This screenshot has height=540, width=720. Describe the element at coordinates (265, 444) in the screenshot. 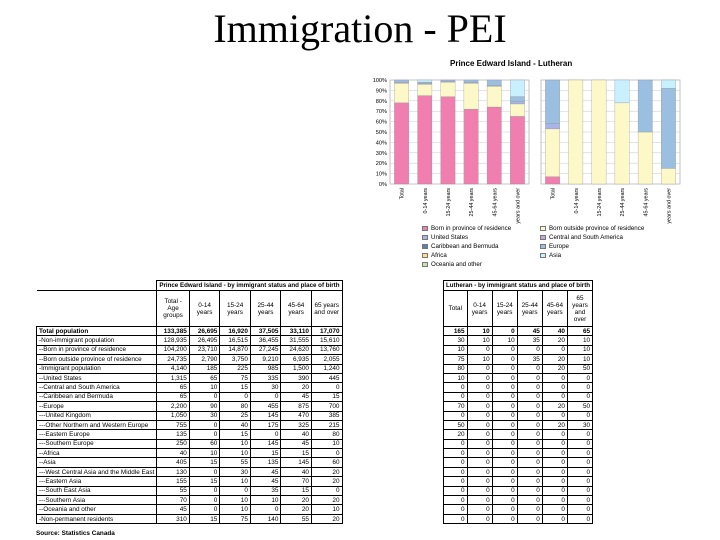

I see `table-cell: 145` at that location.